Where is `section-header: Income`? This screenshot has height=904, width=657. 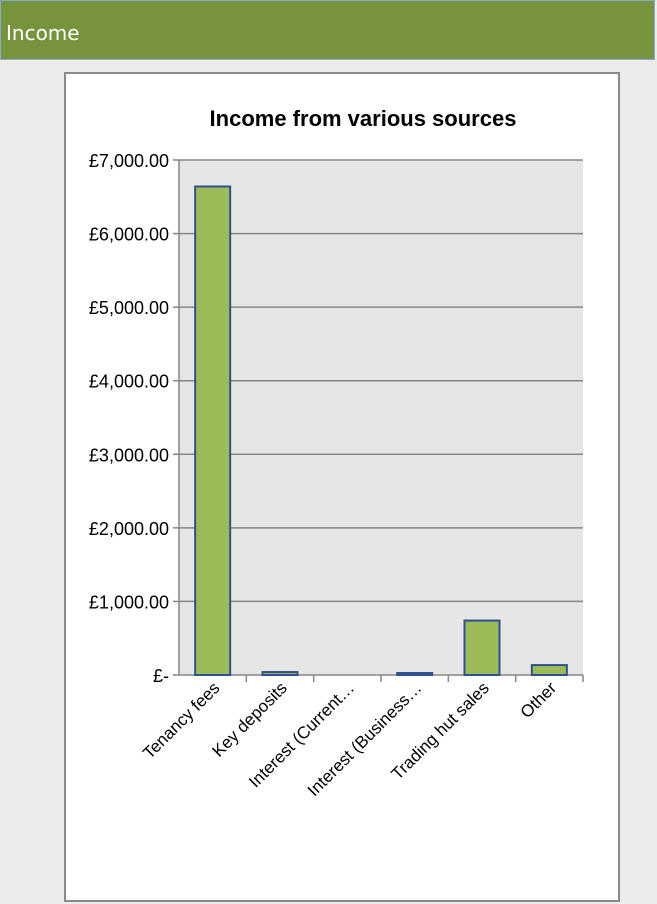 section-header: Income is located at coordinates (327, 30).